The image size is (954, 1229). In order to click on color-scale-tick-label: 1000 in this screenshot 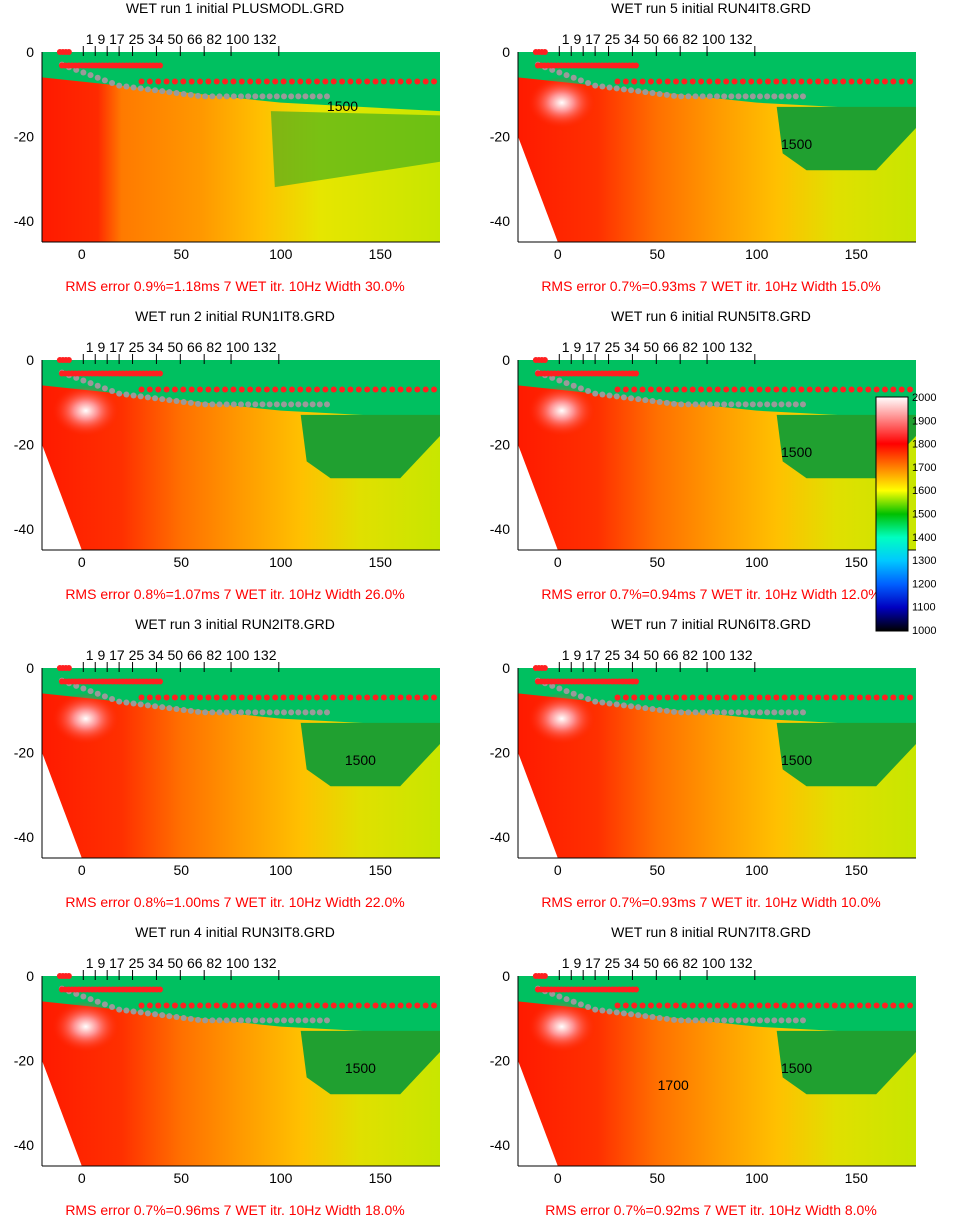, I will do `click(924, 631)`.